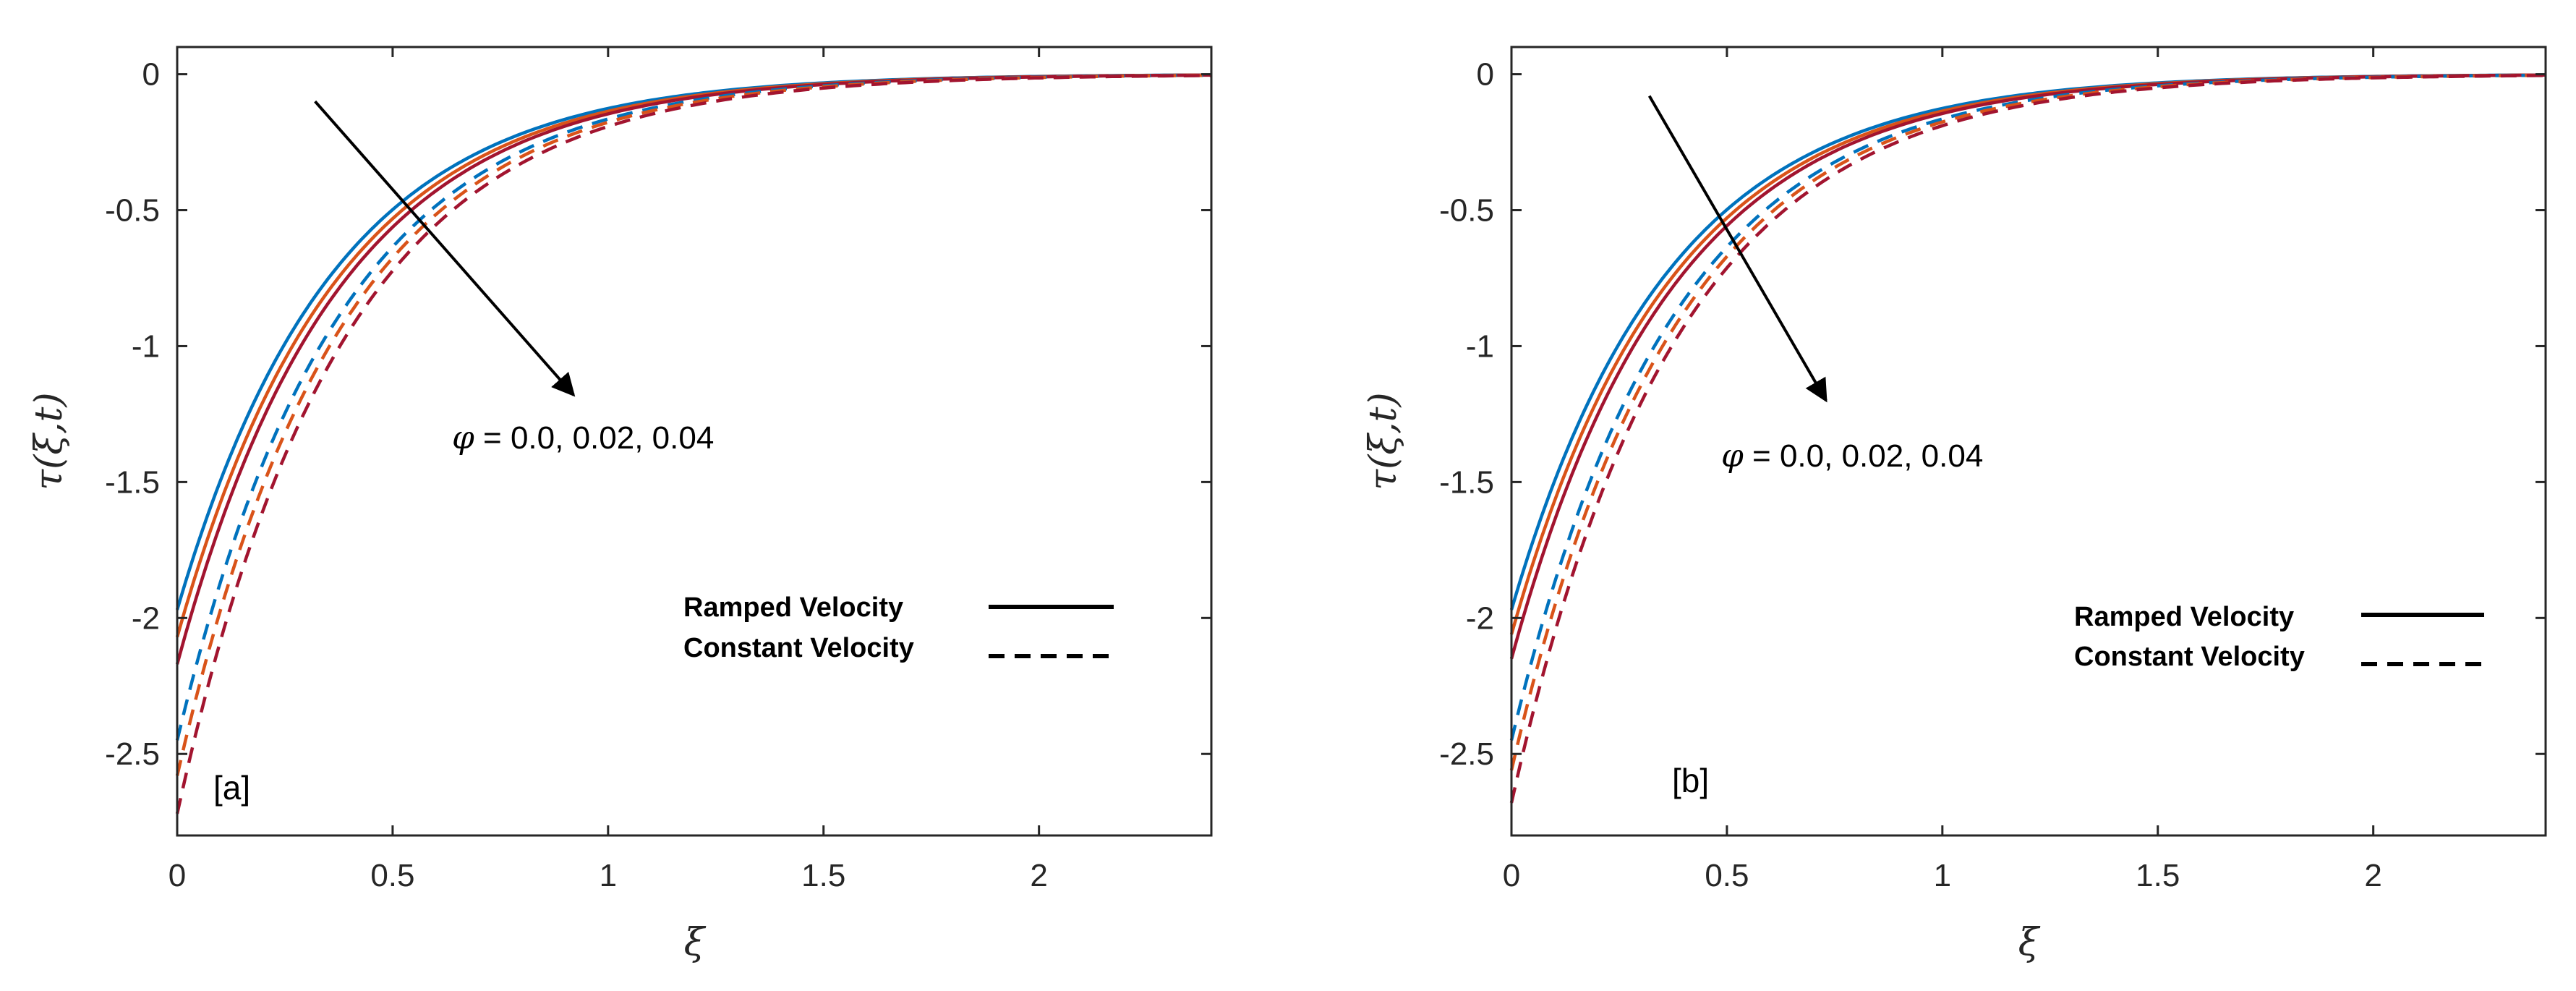 The width and height of the screenshot is (2576, 991). Describe the element at coordinates (1690, 780) in the screenshot. I see `panel-label: [b]` at that location.